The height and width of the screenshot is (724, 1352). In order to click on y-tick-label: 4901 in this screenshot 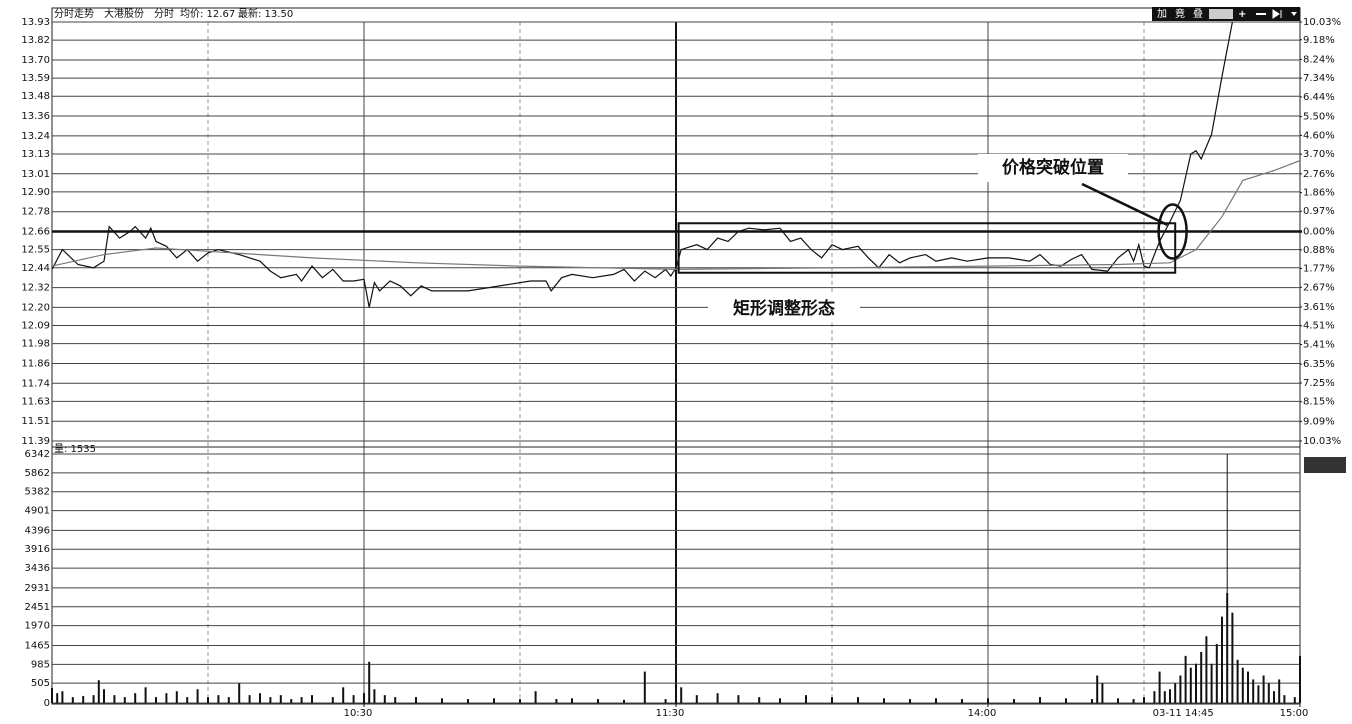, I will do `click(37, 511)`.